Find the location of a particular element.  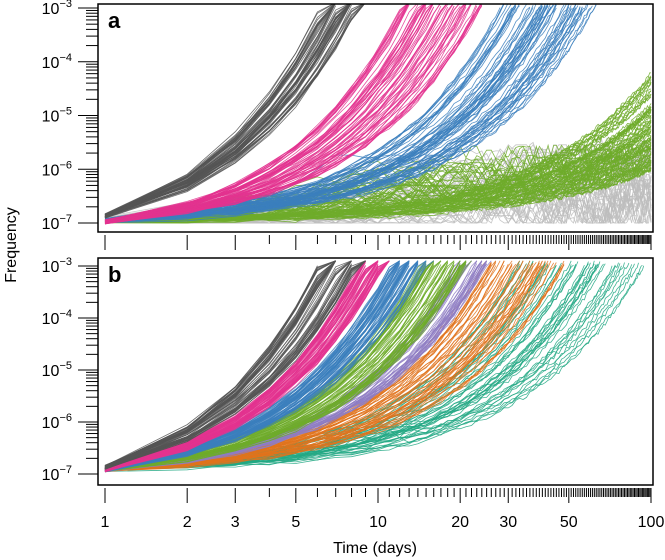

series-dark-gray is located at coordinates (235, 365).